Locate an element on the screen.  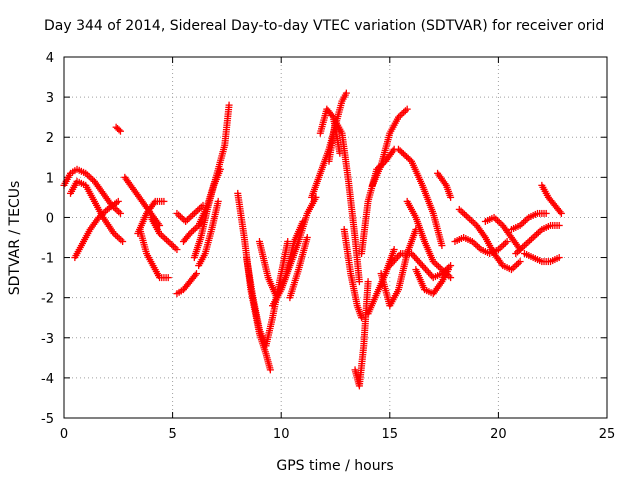
series-track-i is located at coordinates (190, 213).